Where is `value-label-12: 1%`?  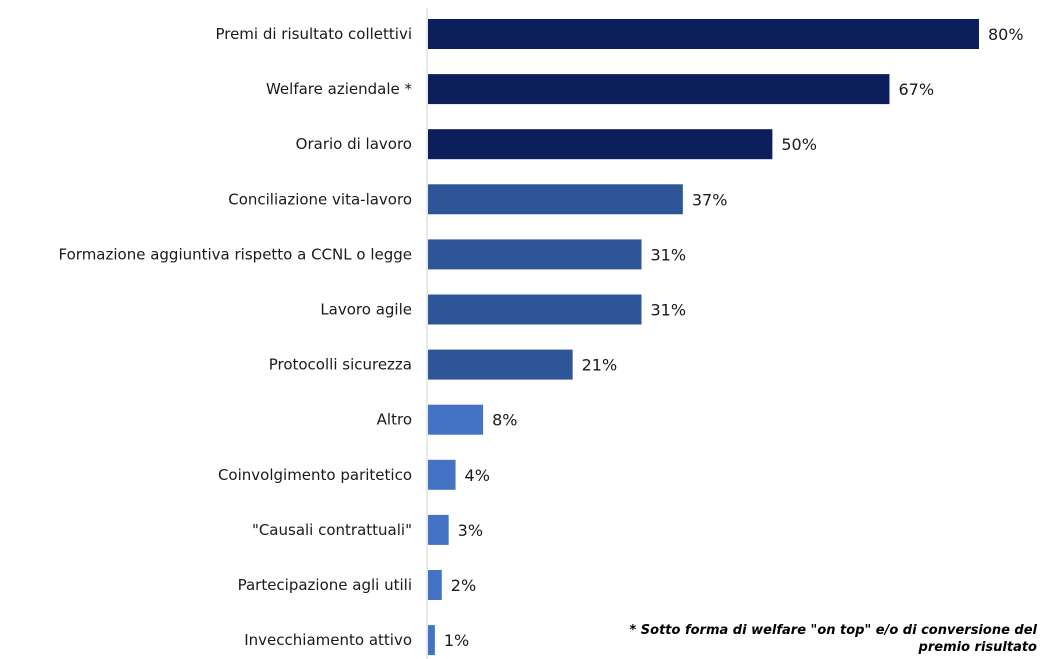 value-label-12: 1% is located at coordinates (456, 640).